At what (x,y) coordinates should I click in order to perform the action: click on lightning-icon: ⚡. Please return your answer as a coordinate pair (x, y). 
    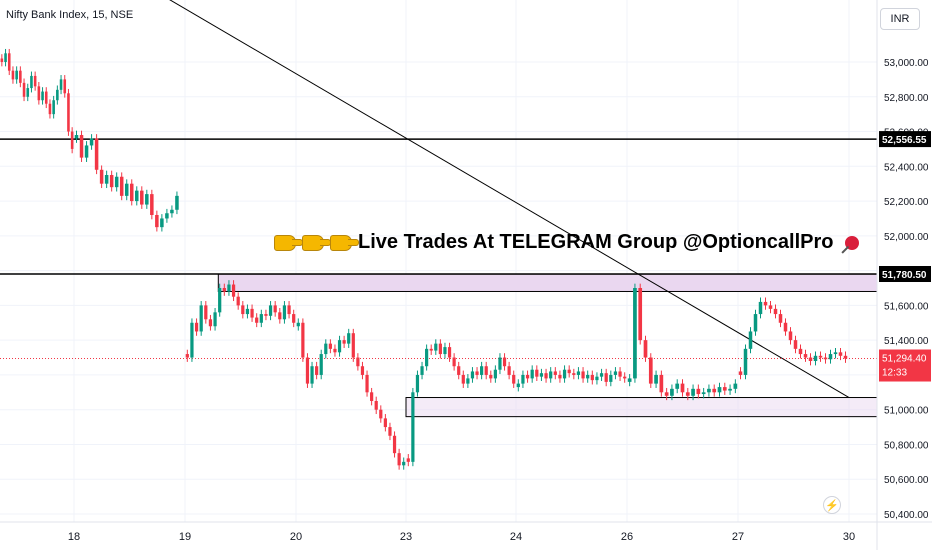
    Looking at the image, I should click on (832, 505).